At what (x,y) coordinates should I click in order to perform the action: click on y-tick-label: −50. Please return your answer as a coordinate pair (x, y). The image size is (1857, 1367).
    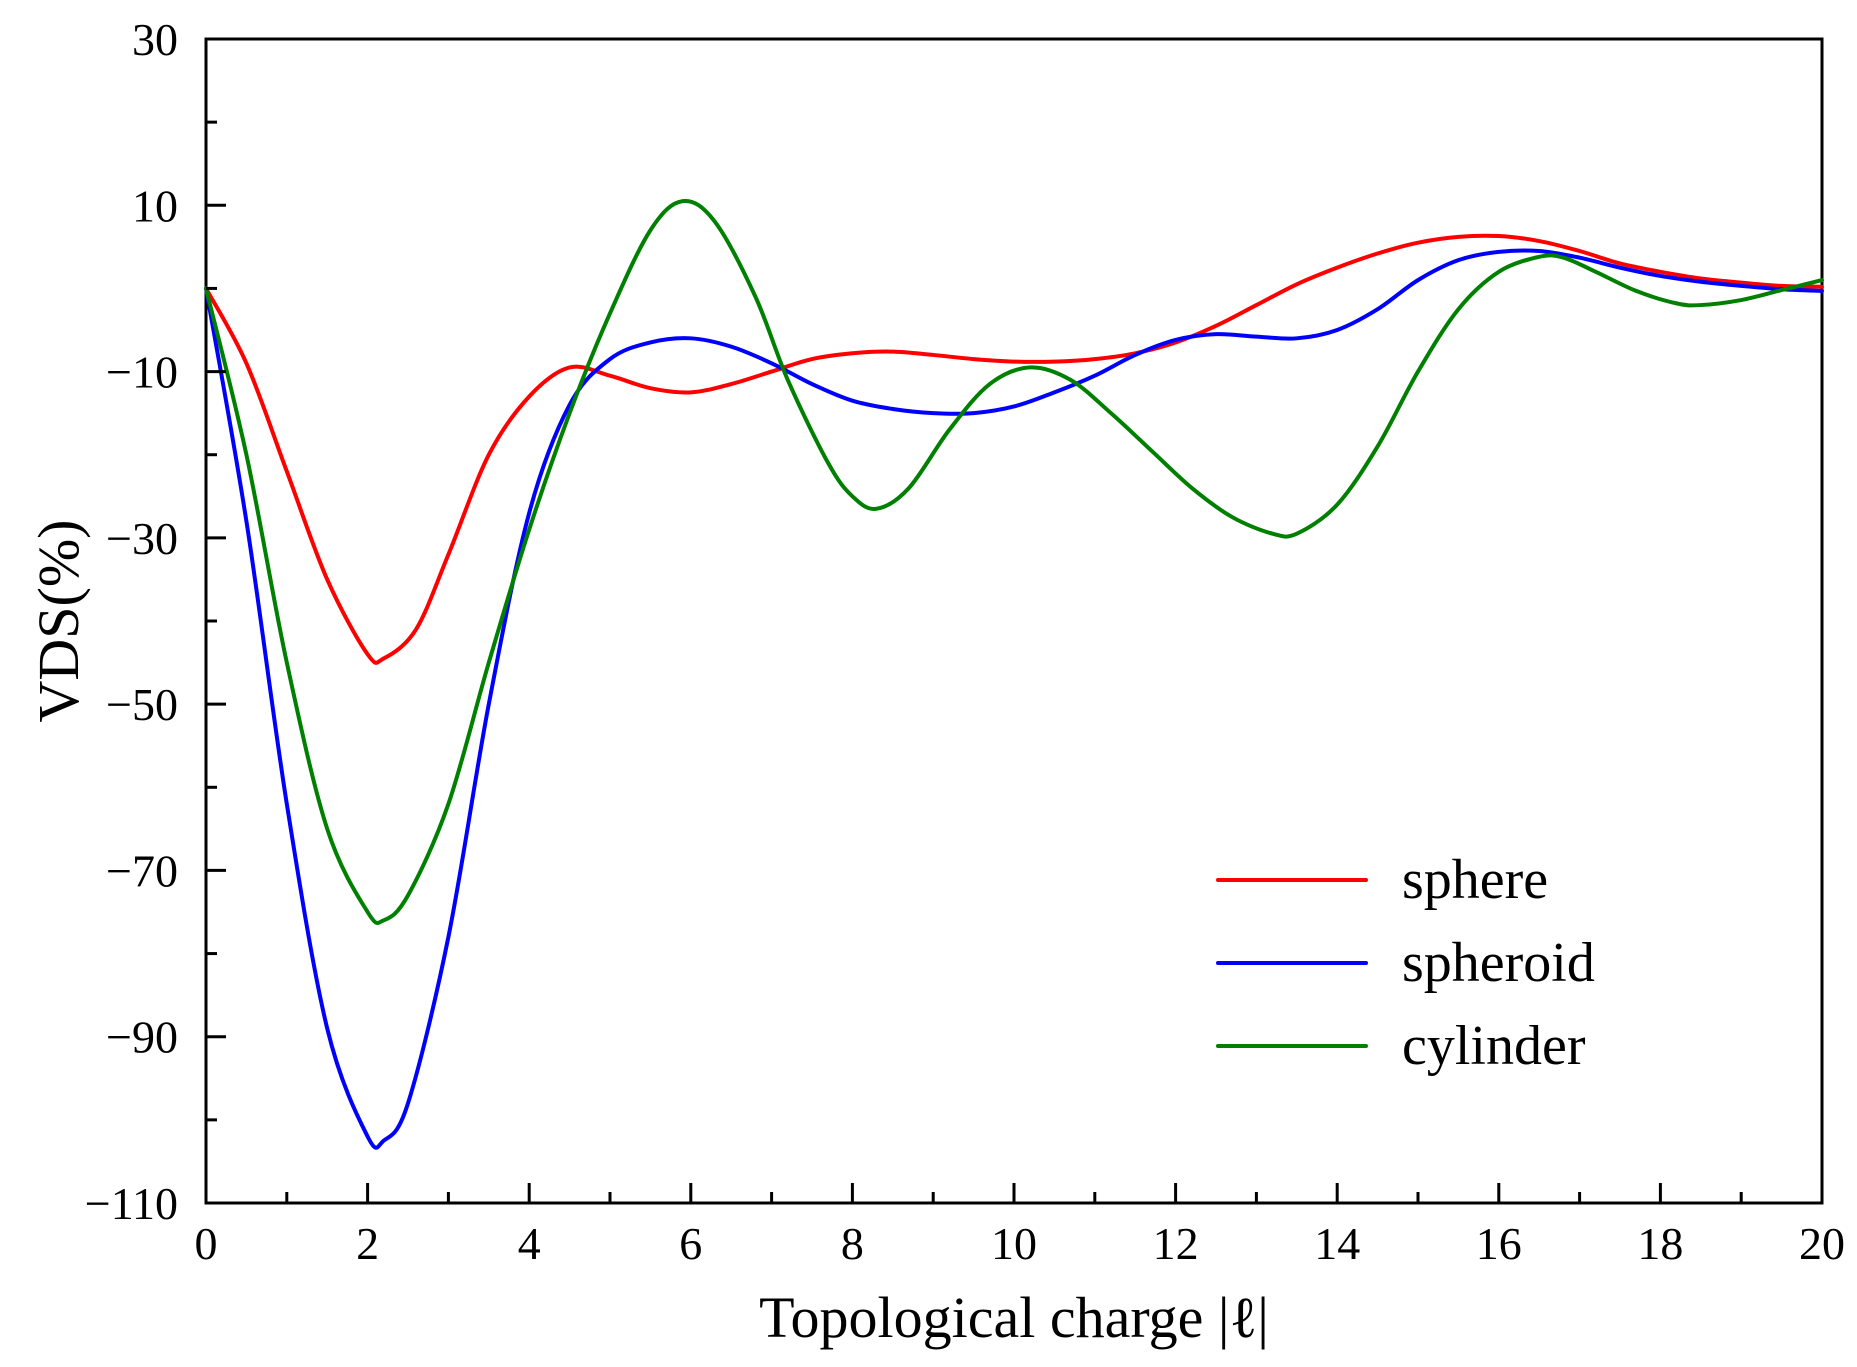
    Looking at the image, I should click on (142, 704).